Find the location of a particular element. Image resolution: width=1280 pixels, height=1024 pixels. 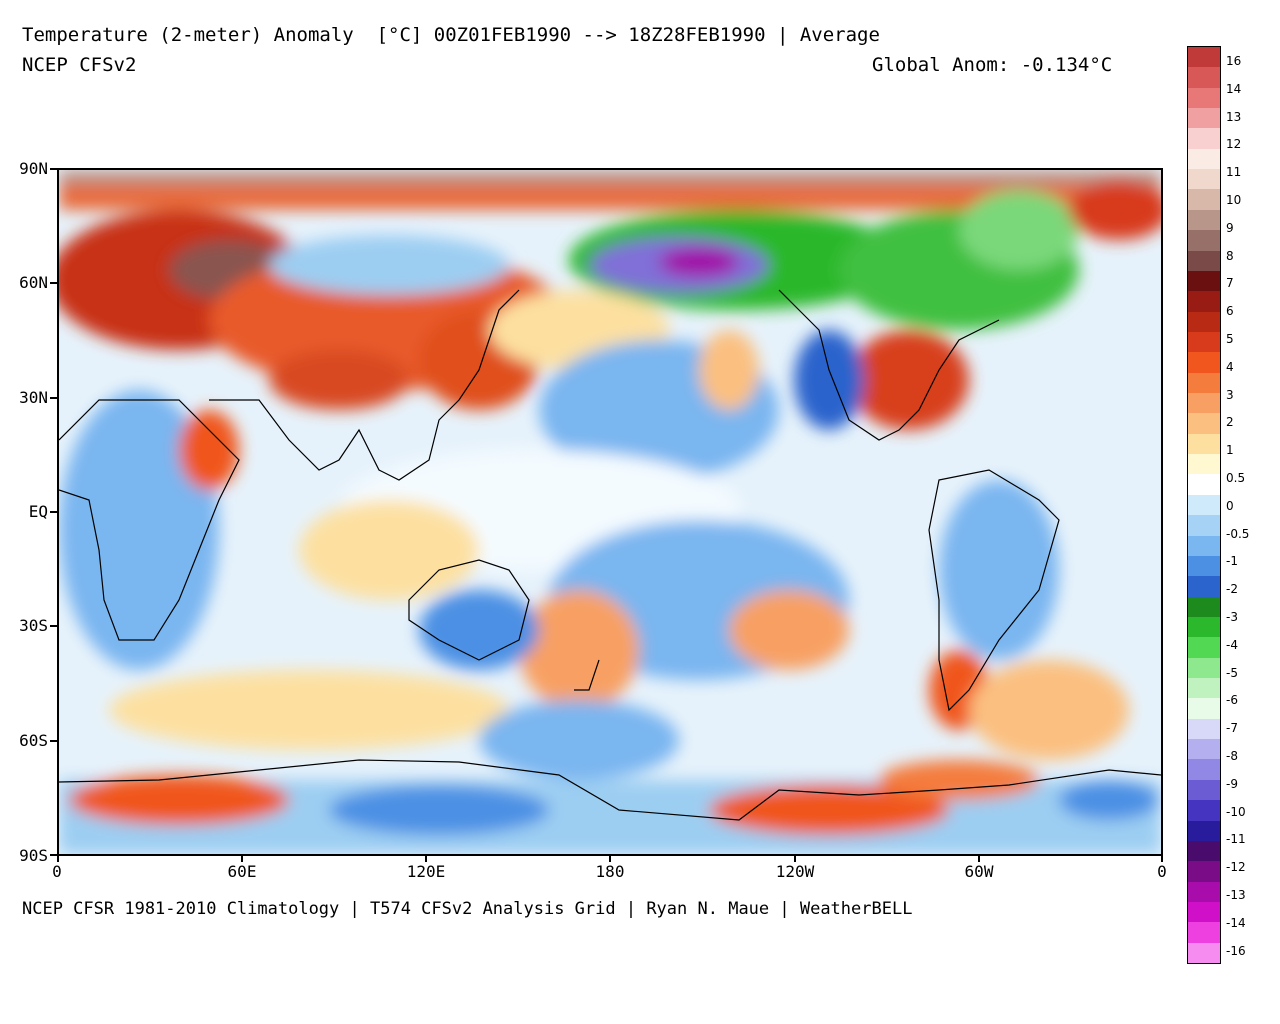

lon-label-0-east: 0 is located at coordinates (1162, 871).